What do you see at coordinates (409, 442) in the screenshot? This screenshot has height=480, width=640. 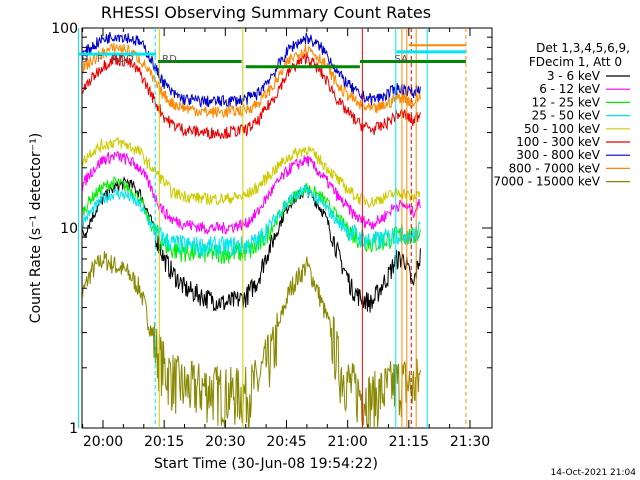 I see `x-tick-label: 21:15` at bounding box center [409, 442].